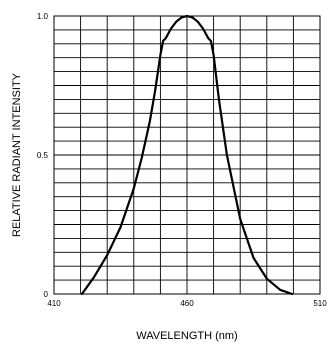 The image size is (336, 347). What do you see at coordinates (43, 16) in the screenshot?
I see `y-tick-label: 1.0` at bounding box center [43, 16].